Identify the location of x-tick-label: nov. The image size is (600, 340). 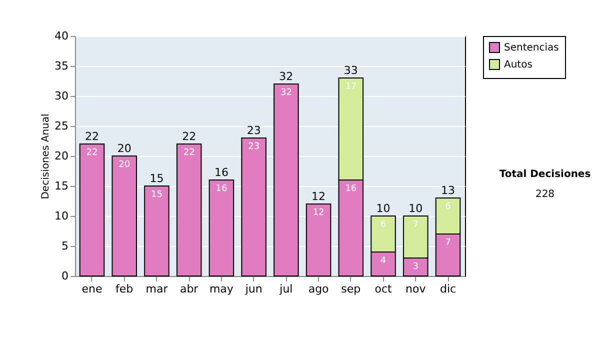
(416, 289).